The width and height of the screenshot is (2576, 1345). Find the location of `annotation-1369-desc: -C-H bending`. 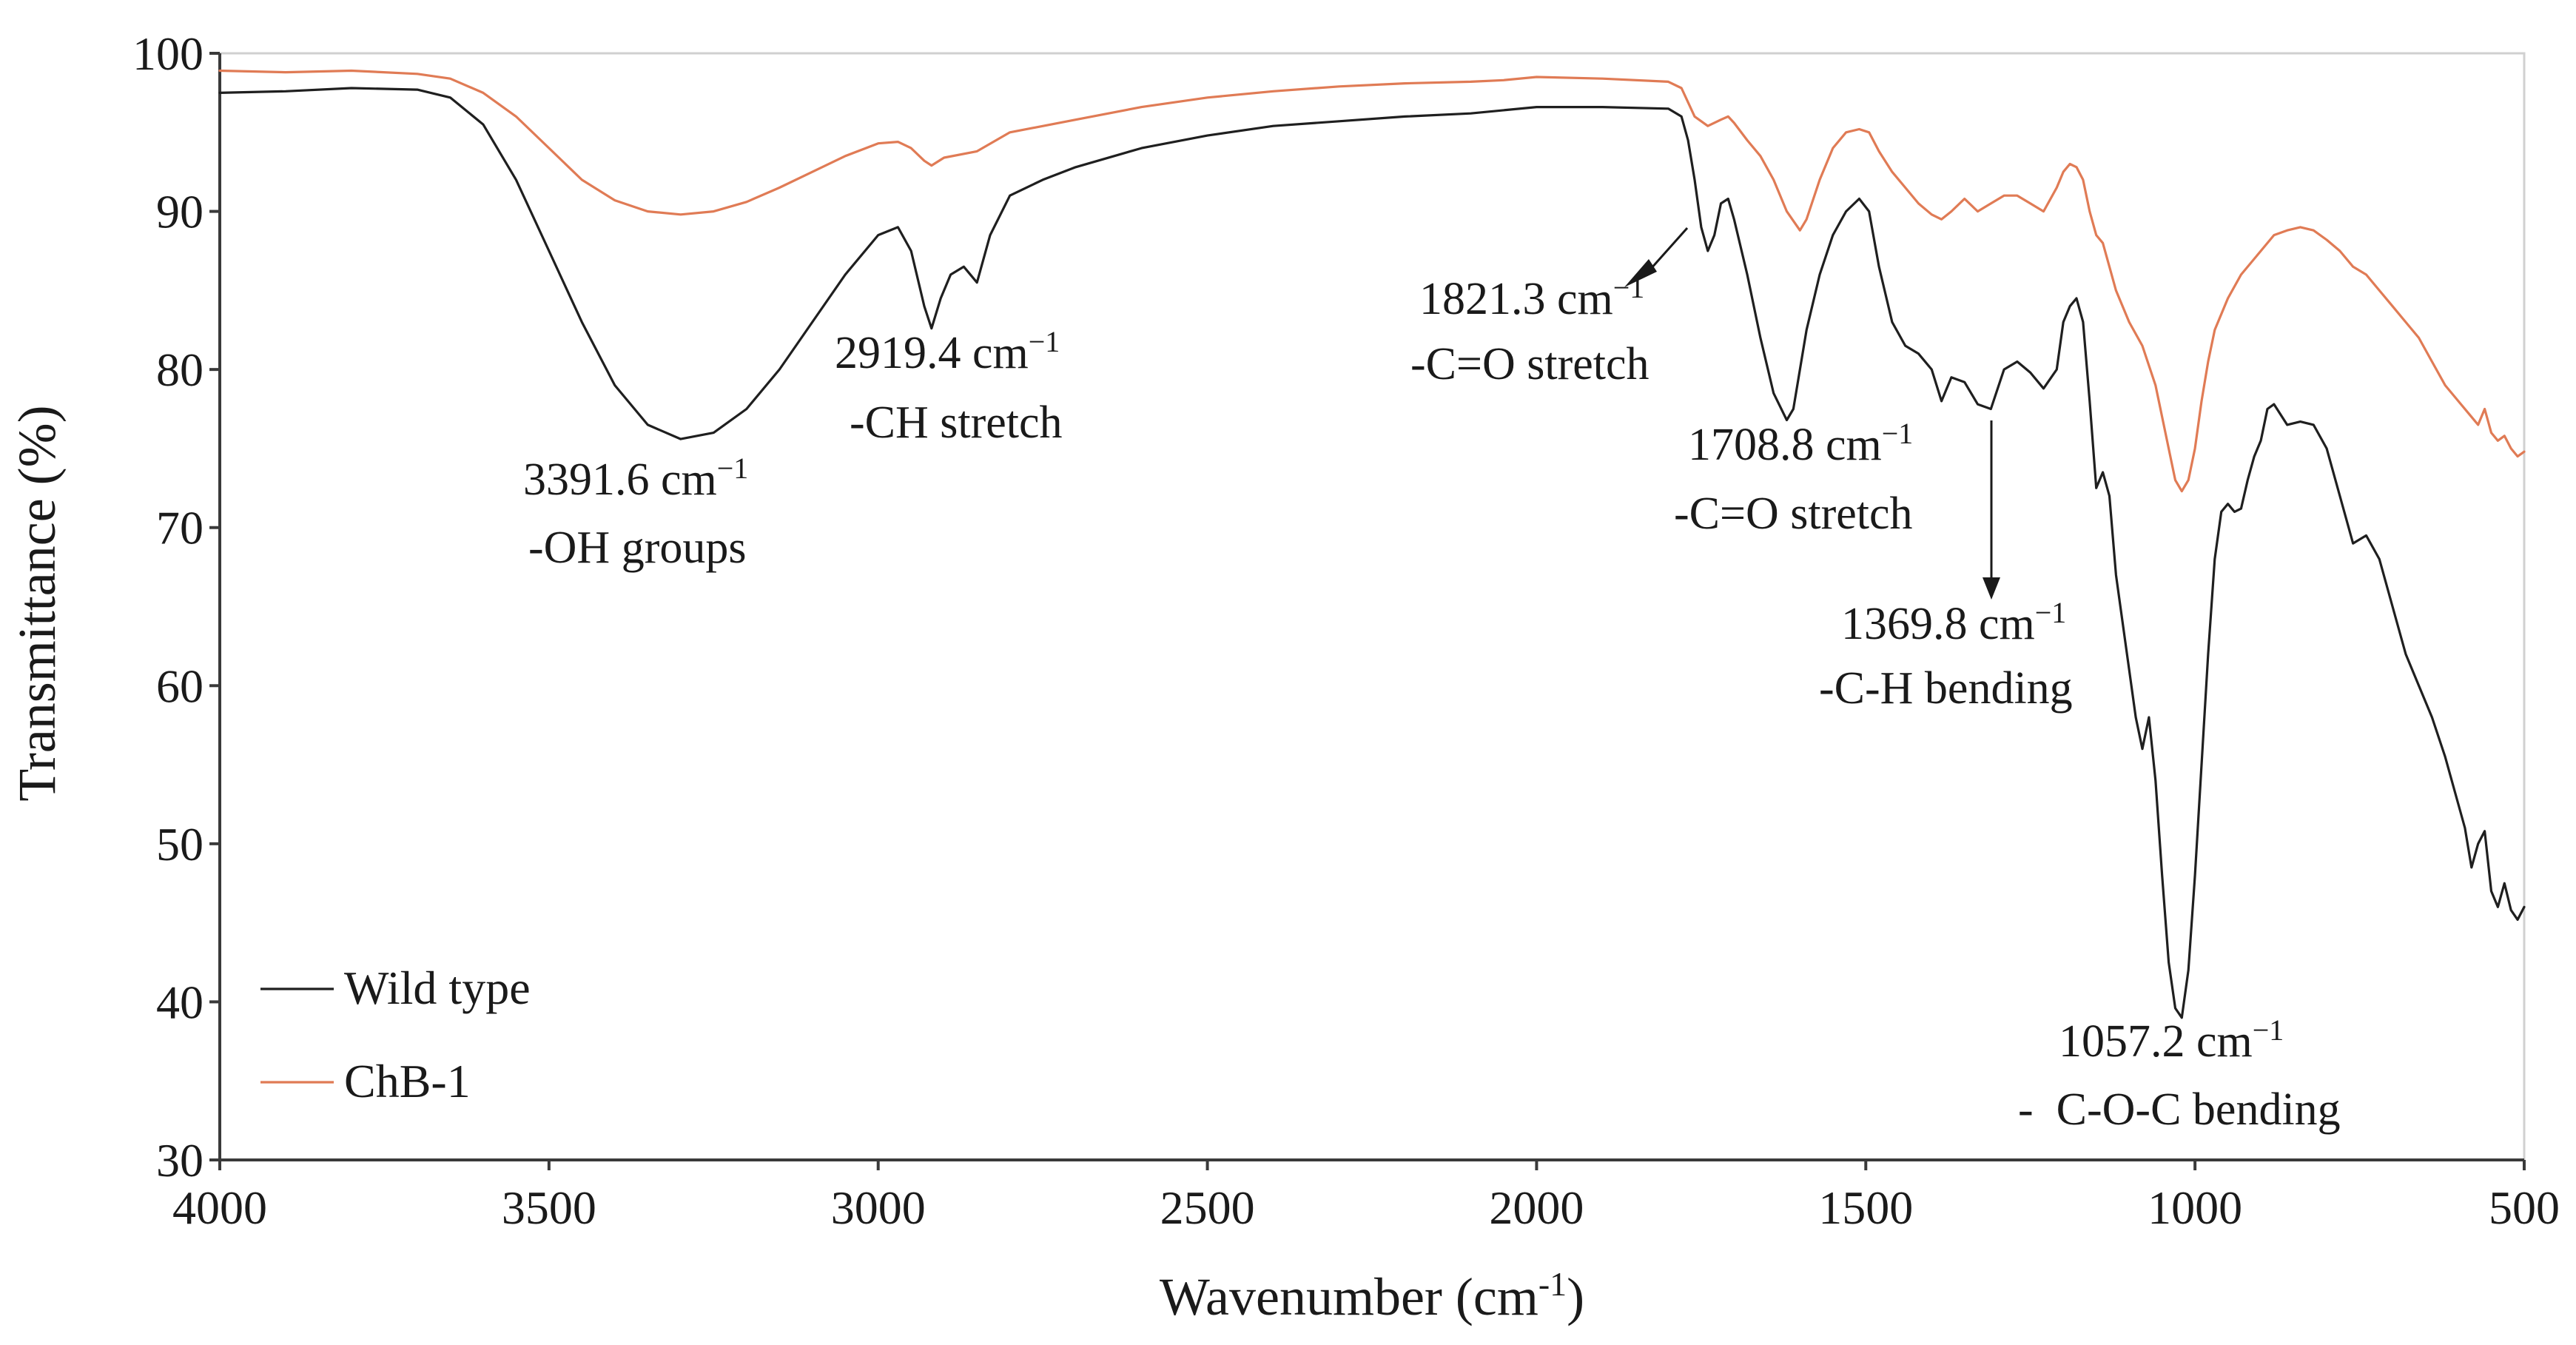

annotation-1369-desc: -C-H bending is located at coordinates (1946, 688).